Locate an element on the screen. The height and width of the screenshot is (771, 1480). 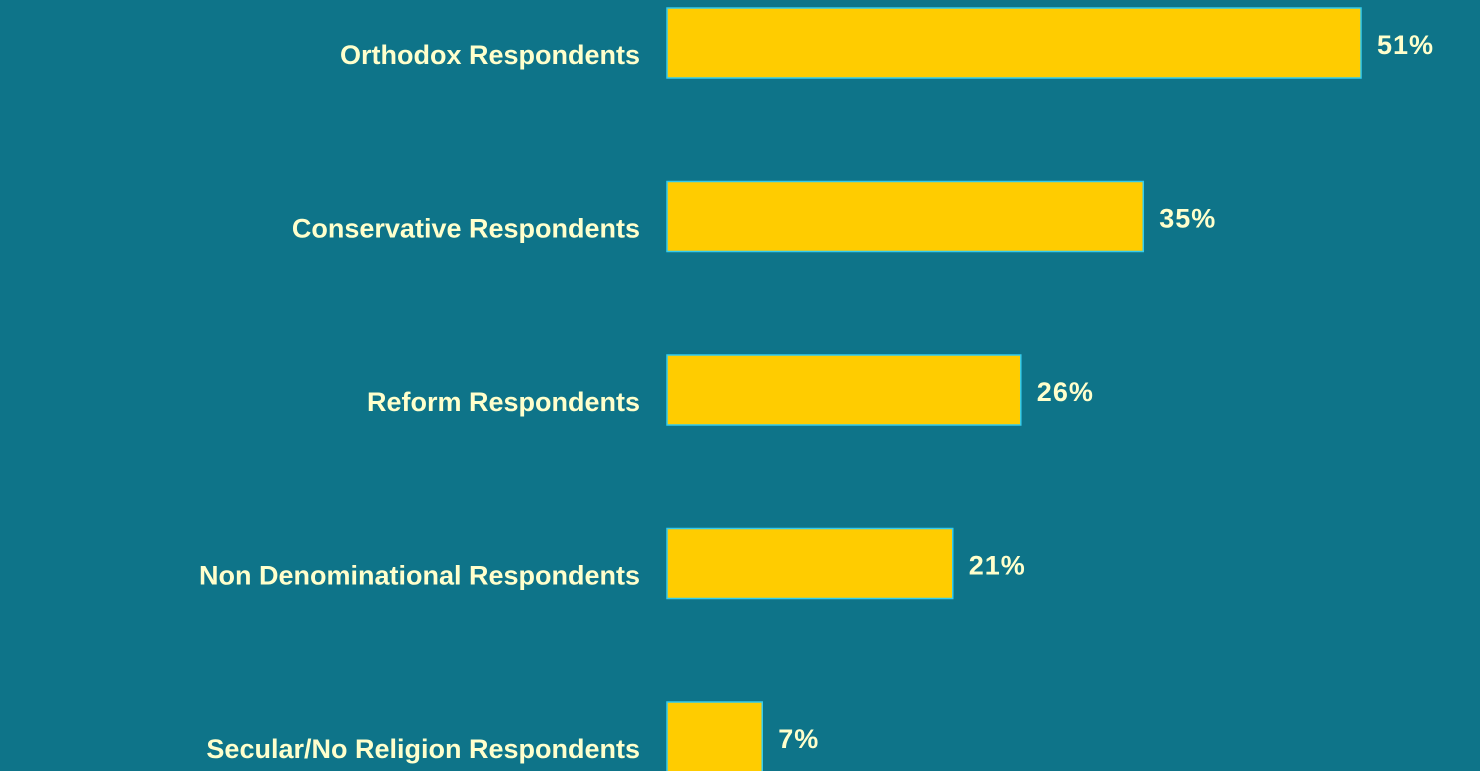
value-label: 21% is located at coordinates (997, 566).